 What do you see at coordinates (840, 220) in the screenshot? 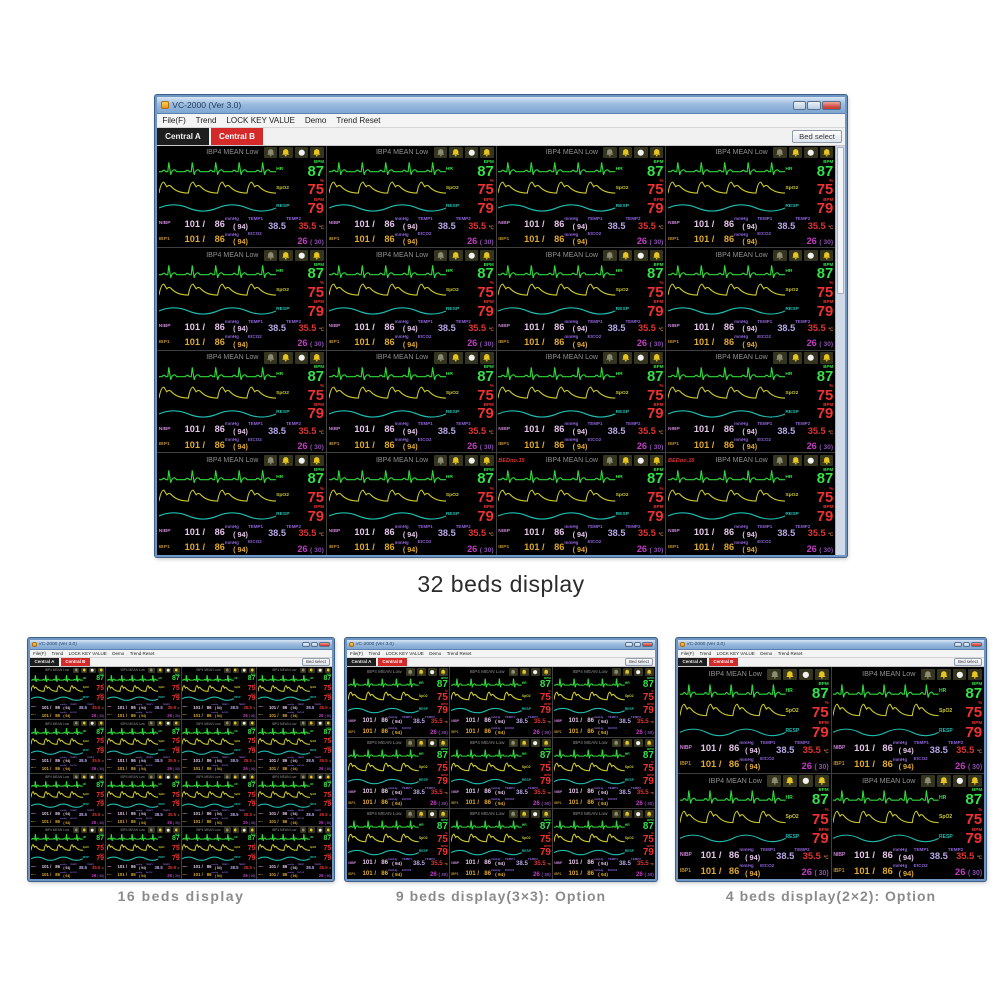
I see `scrollbar-thumb` at bounding box center [840, 220].